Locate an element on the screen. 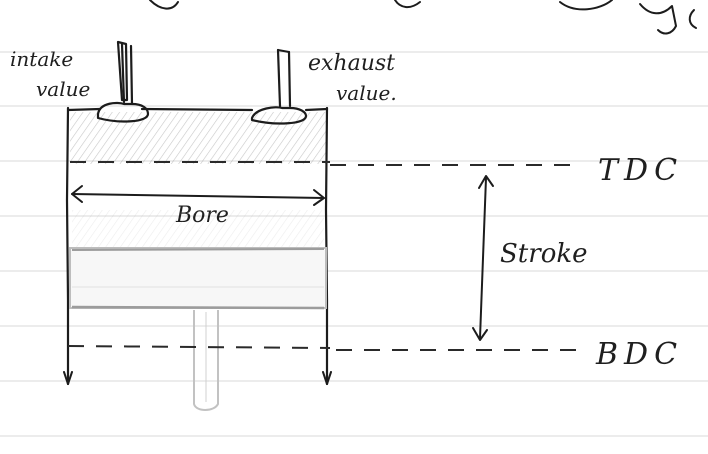  piston-travel-shading is located at coordinates (198, 229).